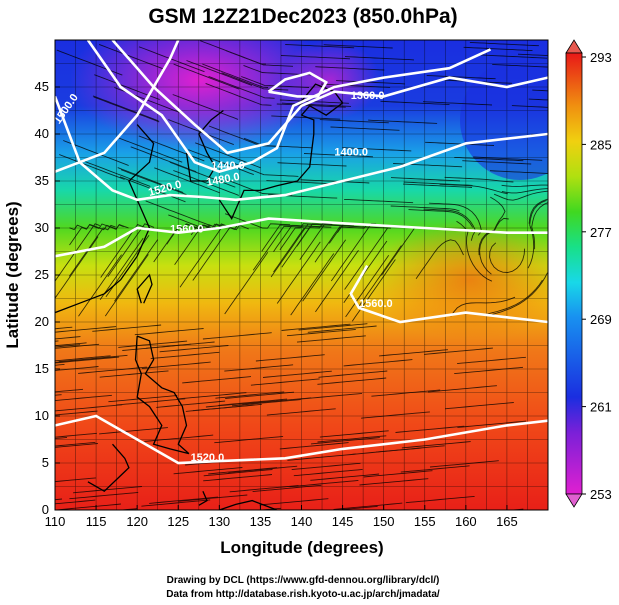 This screenshot has width=619, height=605. I want to click on y-tick-label: 25, so click(42, 274).